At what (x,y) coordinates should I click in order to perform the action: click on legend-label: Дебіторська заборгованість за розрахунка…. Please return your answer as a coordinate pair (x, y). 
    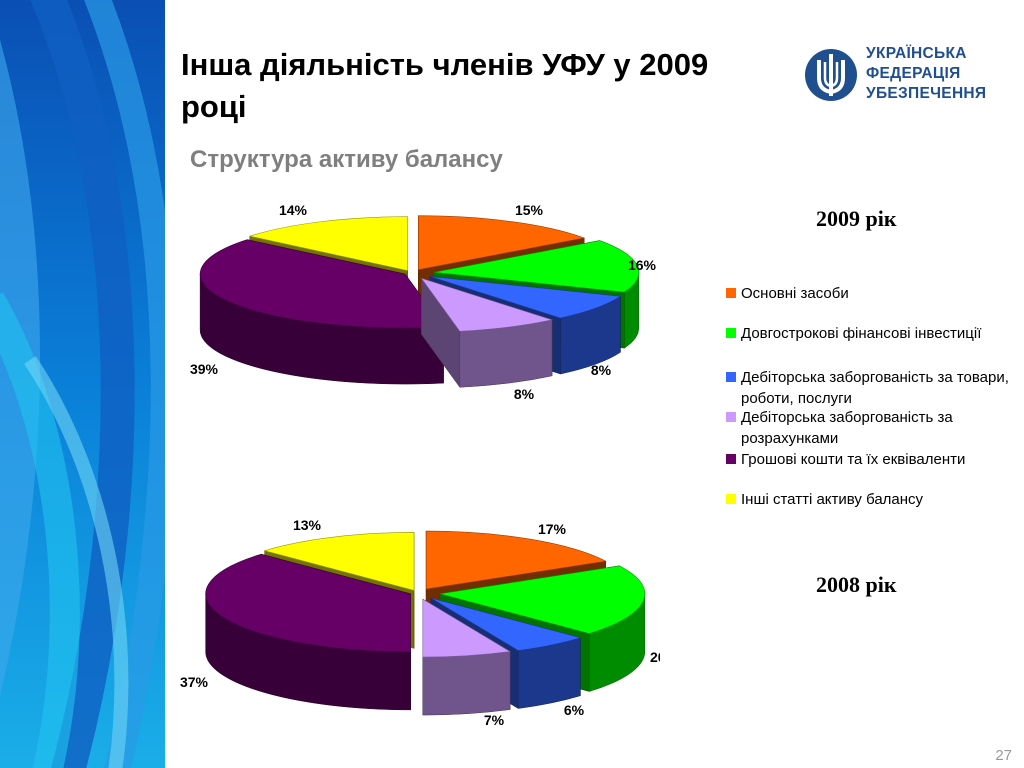
    Looking at the image, I should click on (847, 428).